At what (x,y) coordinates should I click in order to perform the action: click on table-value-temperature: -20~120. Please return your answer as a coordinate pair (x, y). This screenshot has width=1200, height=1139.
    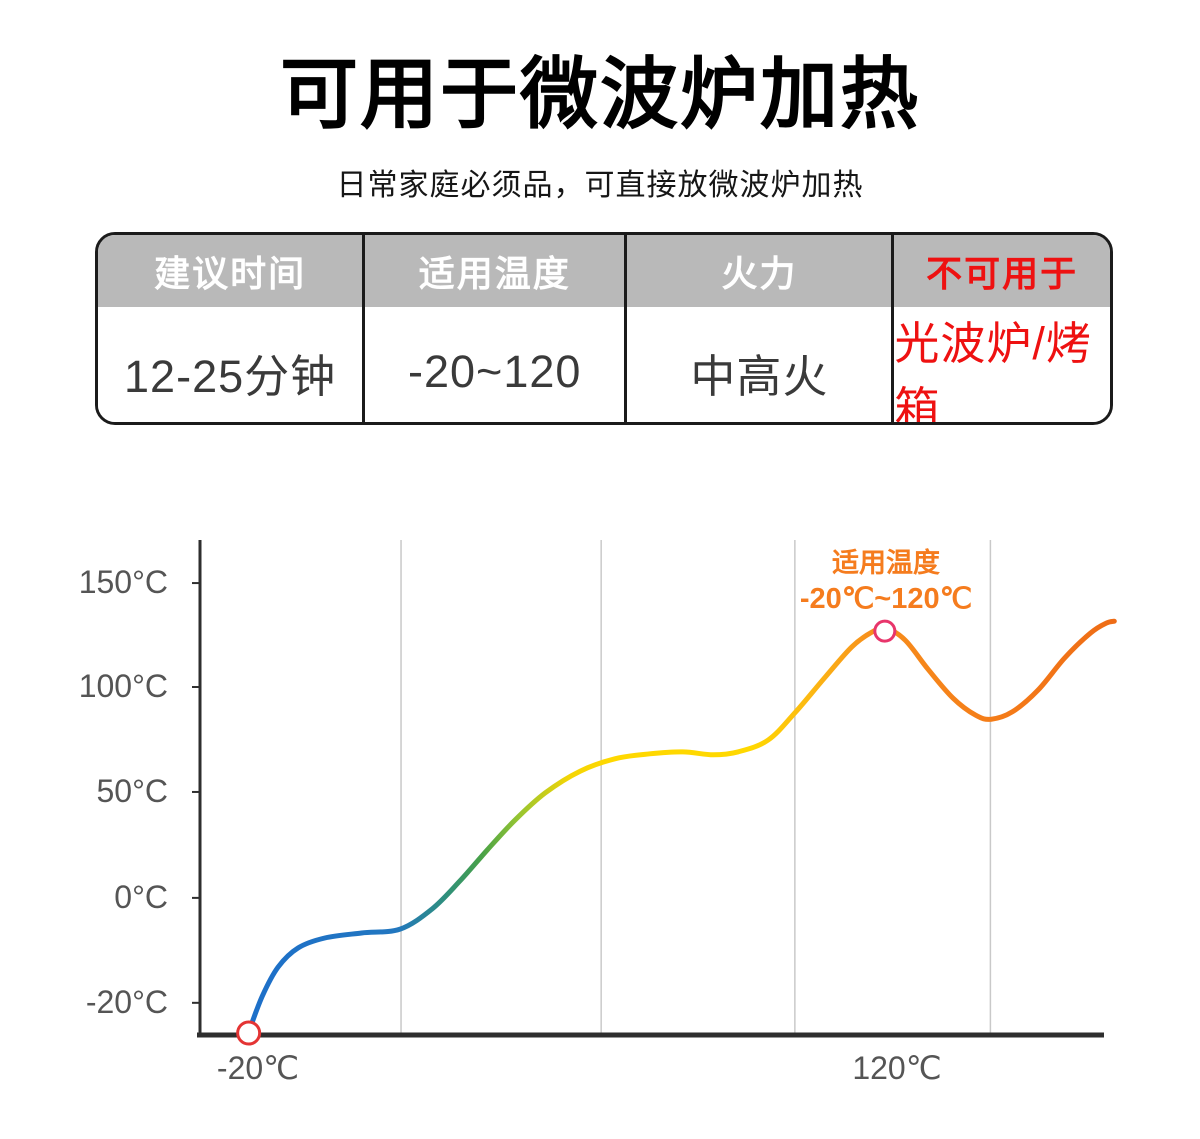
    Looking at the image, I should click on (496, 364).